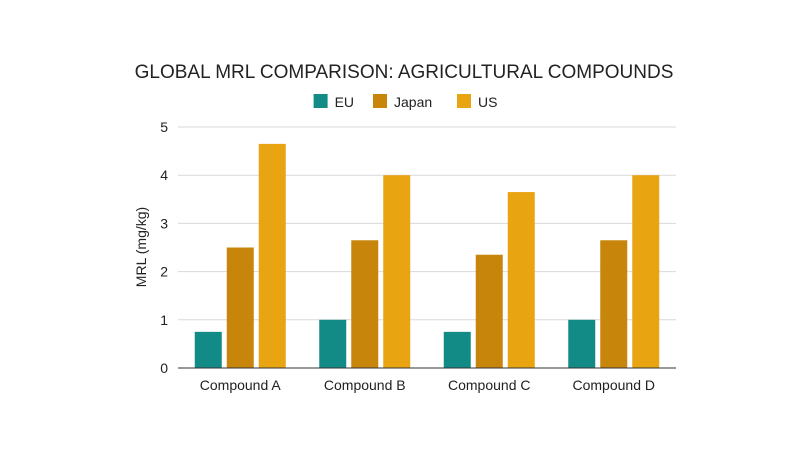 Image resolution: width=800 pixels, height=452 pixels. What do you see at coordinates (240, 307) in the screenshot?
I see `bar-japan-compound-a` at bounding box center [240, 307].